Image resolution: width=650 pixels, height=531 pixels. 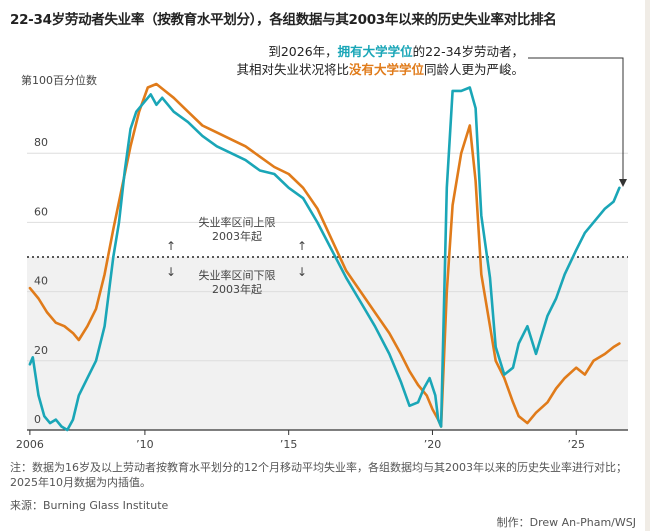 I want to click on x-tick-label: 2006, so click(x=30, y=444).